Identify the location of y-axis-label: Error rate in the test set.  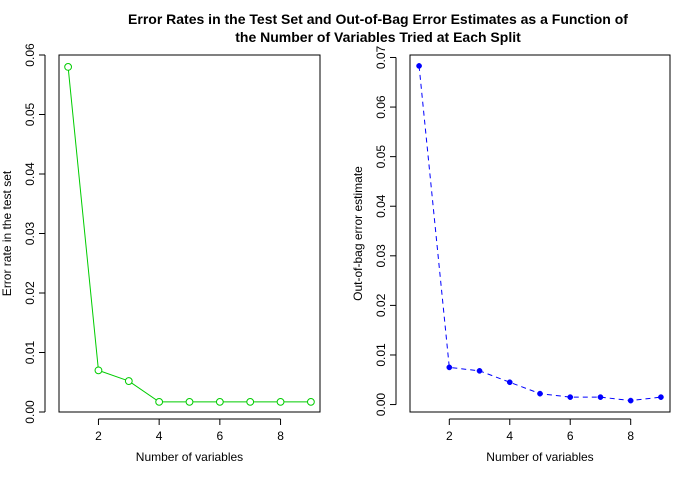
(7, 233).